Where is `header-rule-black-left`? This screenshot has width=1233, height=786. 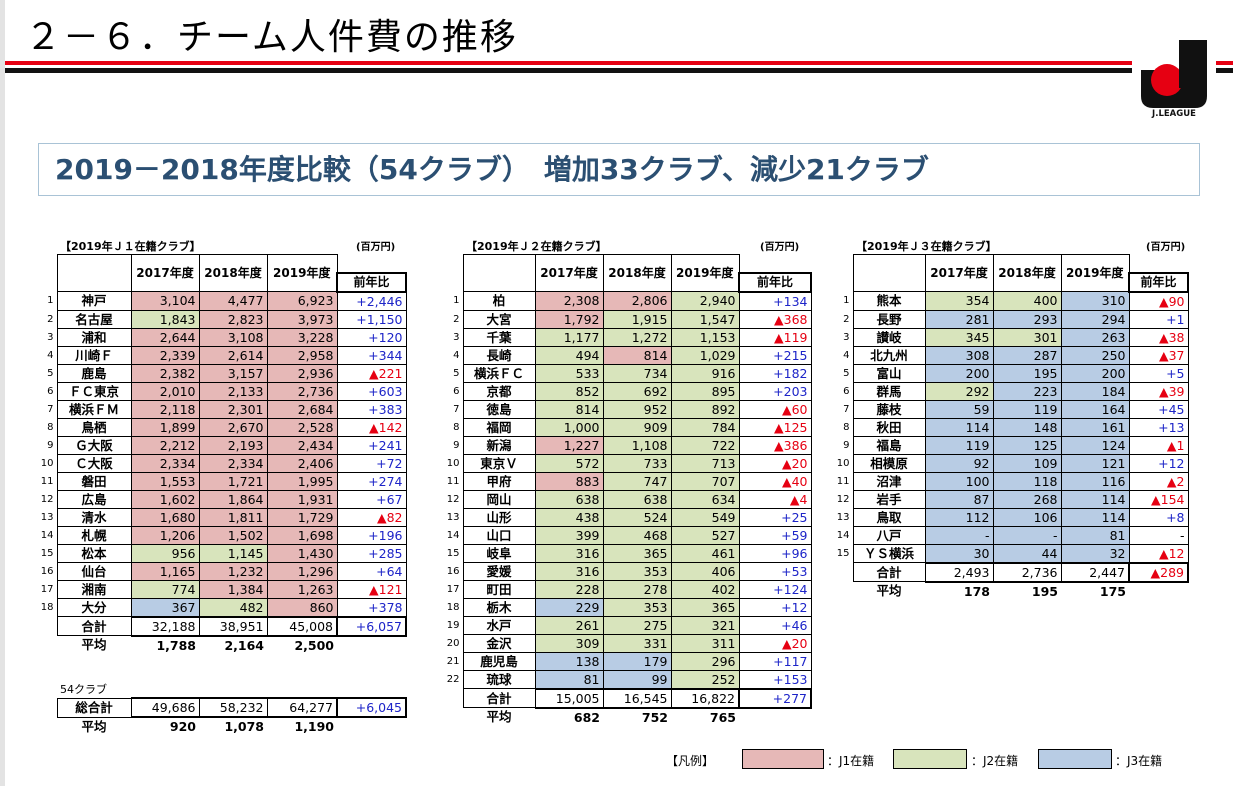
header-rule-black-left is located at coordinates (568, 70).